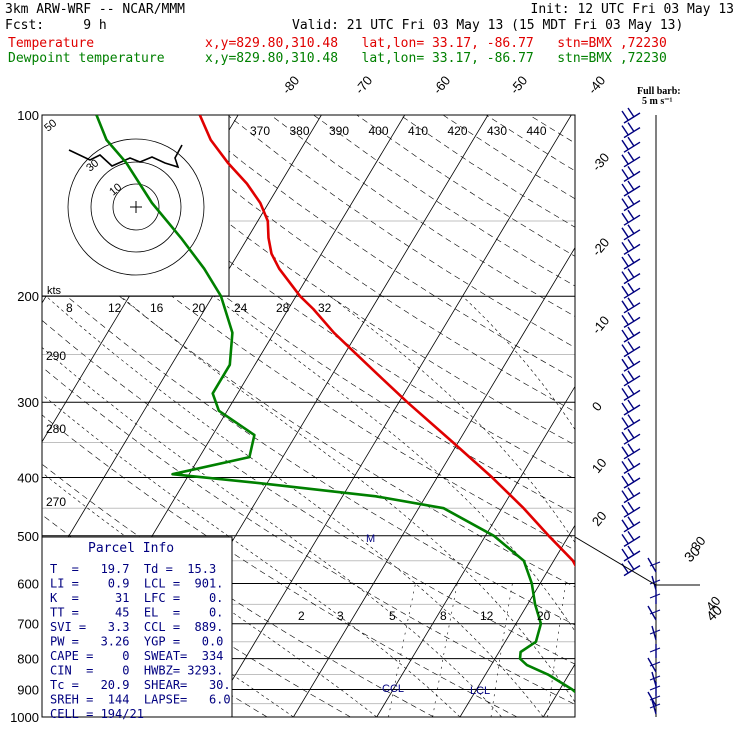 This screenshot has height=740, width=740. Describe the element at coordinates (115, 308) in the screenshot. I see `hodograph-speed-label: 12` at that location.